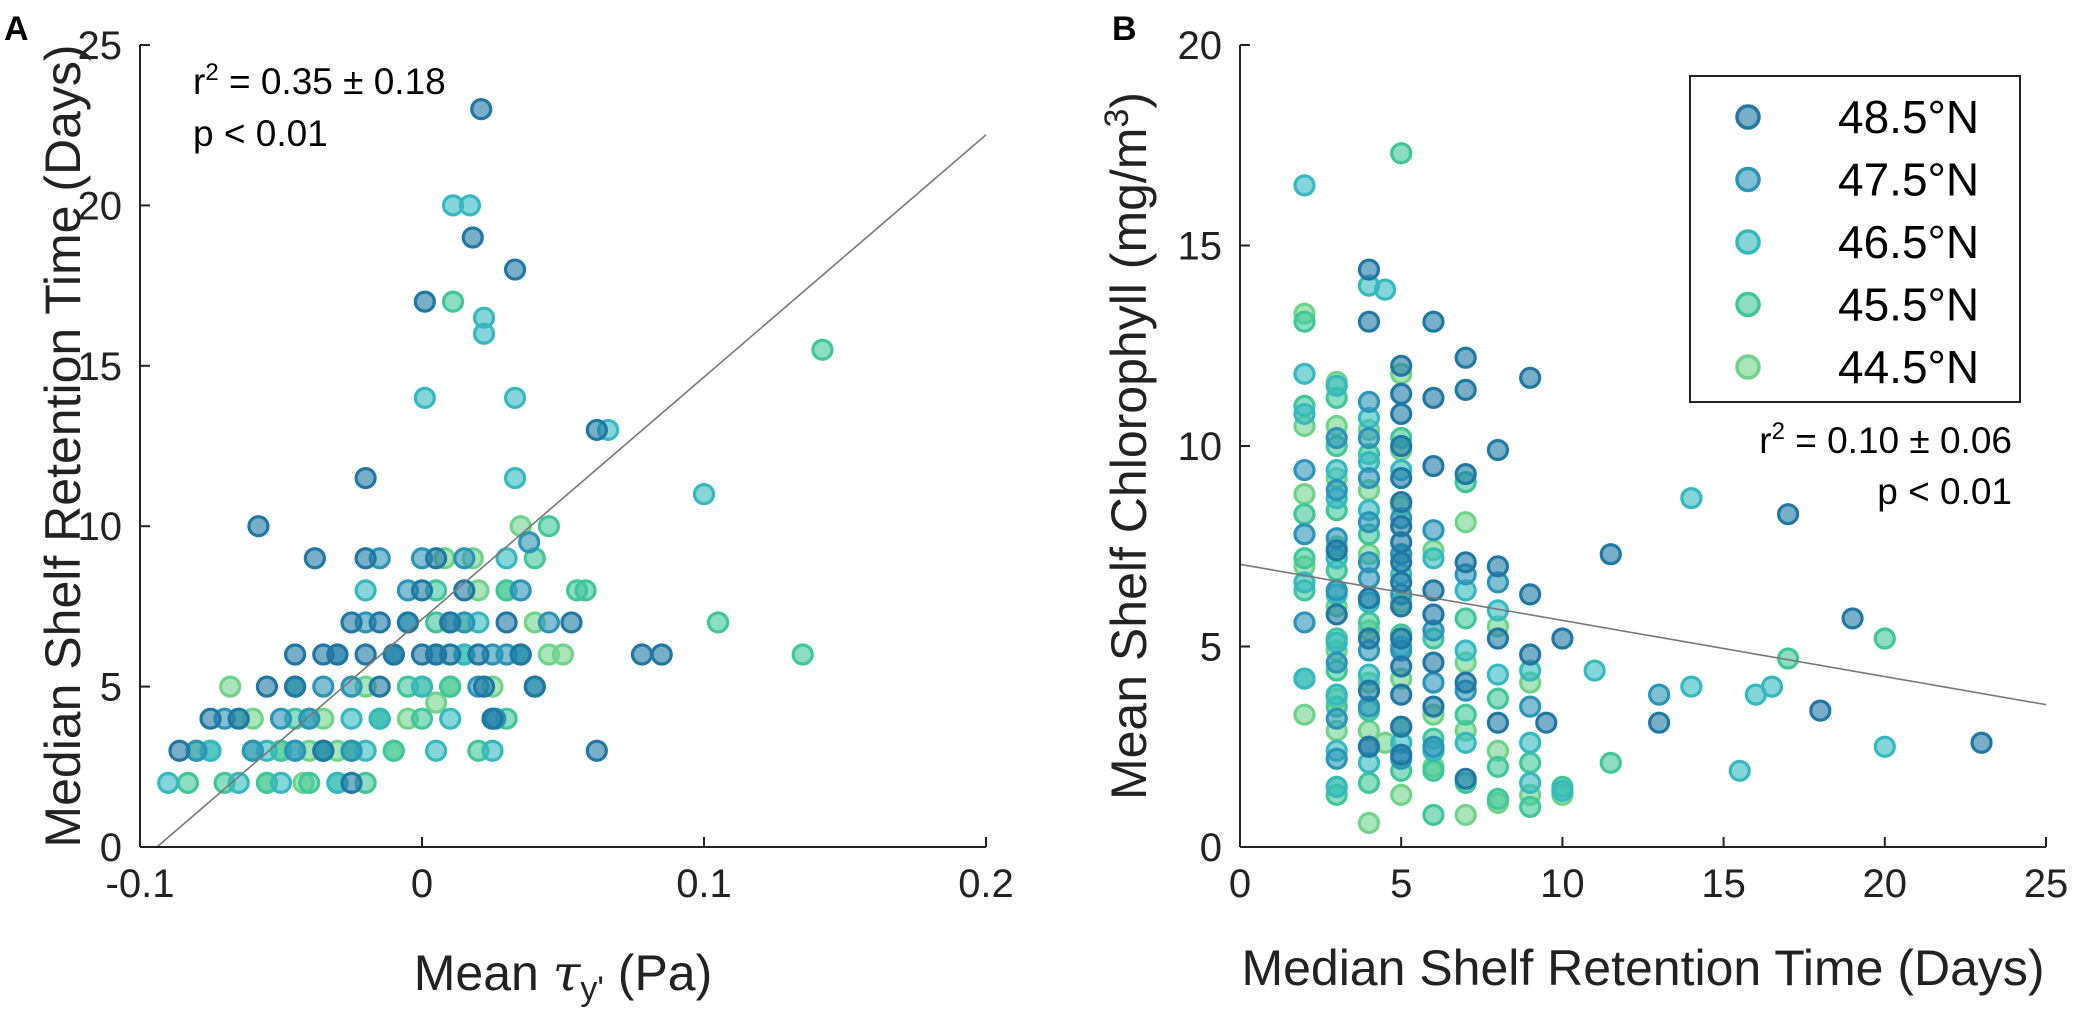 The width and height of the screenshot is (2088, 1023). What do you see at coordinates (1908, 367) in the screenshot?
I see `legend-label: 44.5°N` at bounding box center [1908, 367].